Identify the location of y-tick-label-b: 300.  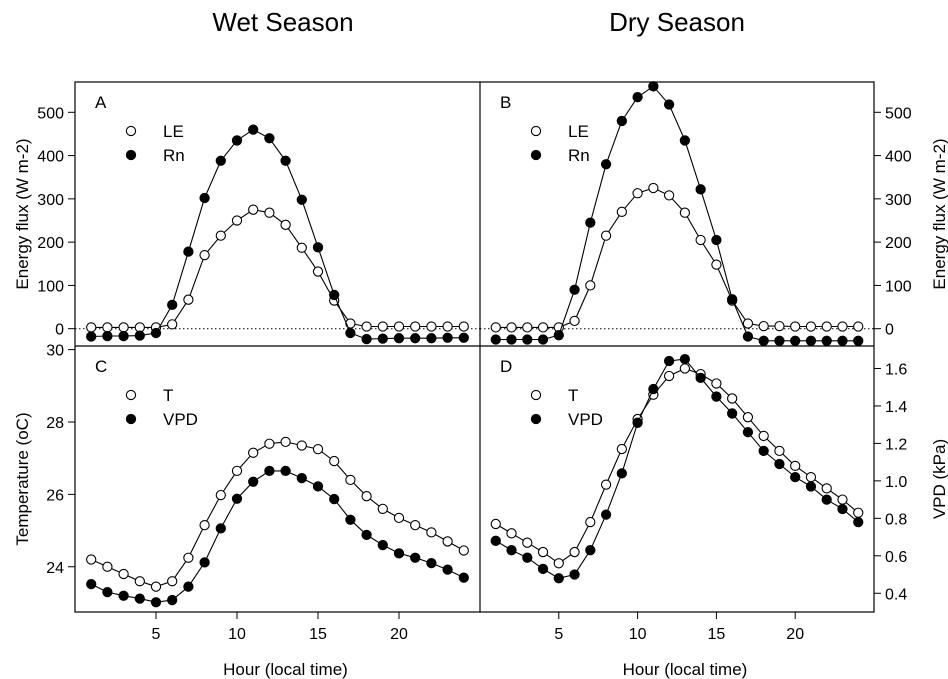
(898, 200).